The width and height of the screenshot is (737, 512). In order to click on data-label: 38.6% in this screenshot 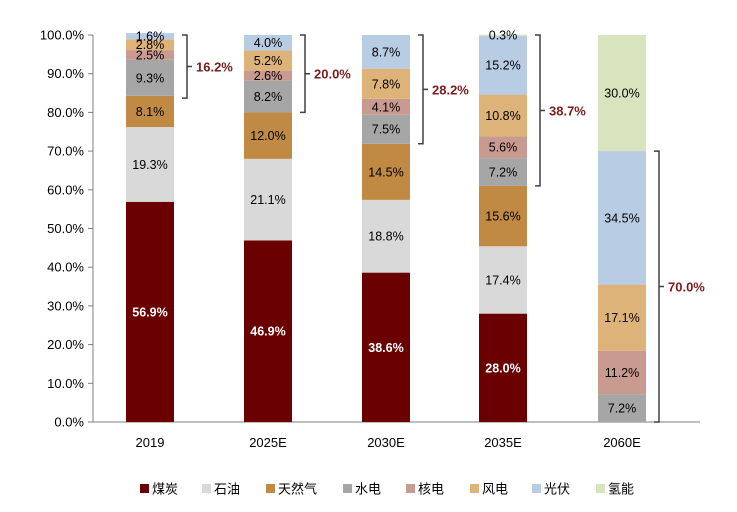, I will do `click(385, 348)`.